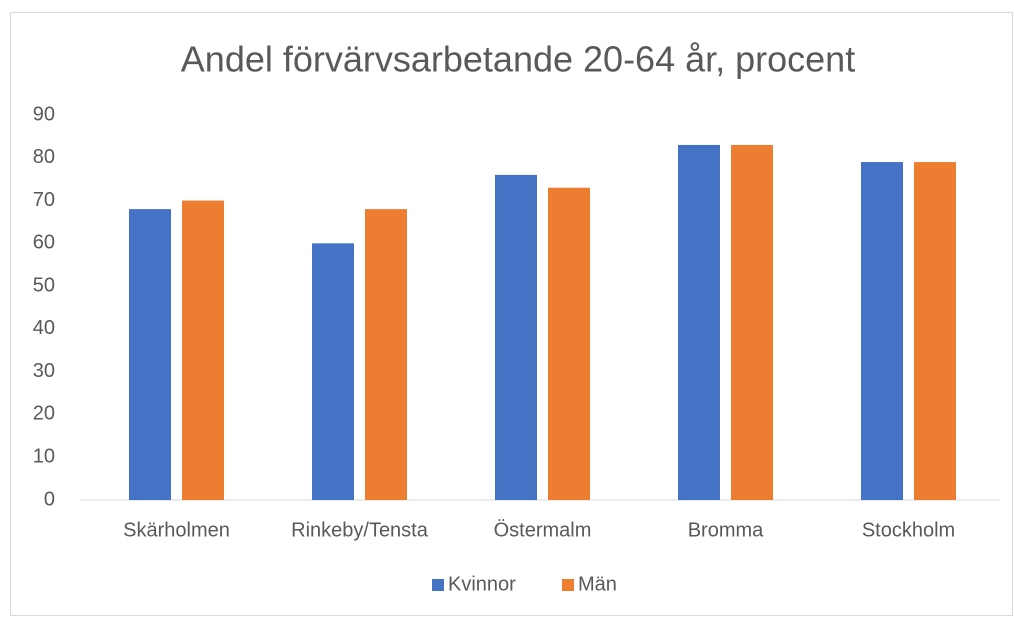 This screenshot has height=617, width=1014. What do you see at coordinates (44, 114) in the screenshot?
I see `y-tick-label: 90` at bounding box center [44, 114].